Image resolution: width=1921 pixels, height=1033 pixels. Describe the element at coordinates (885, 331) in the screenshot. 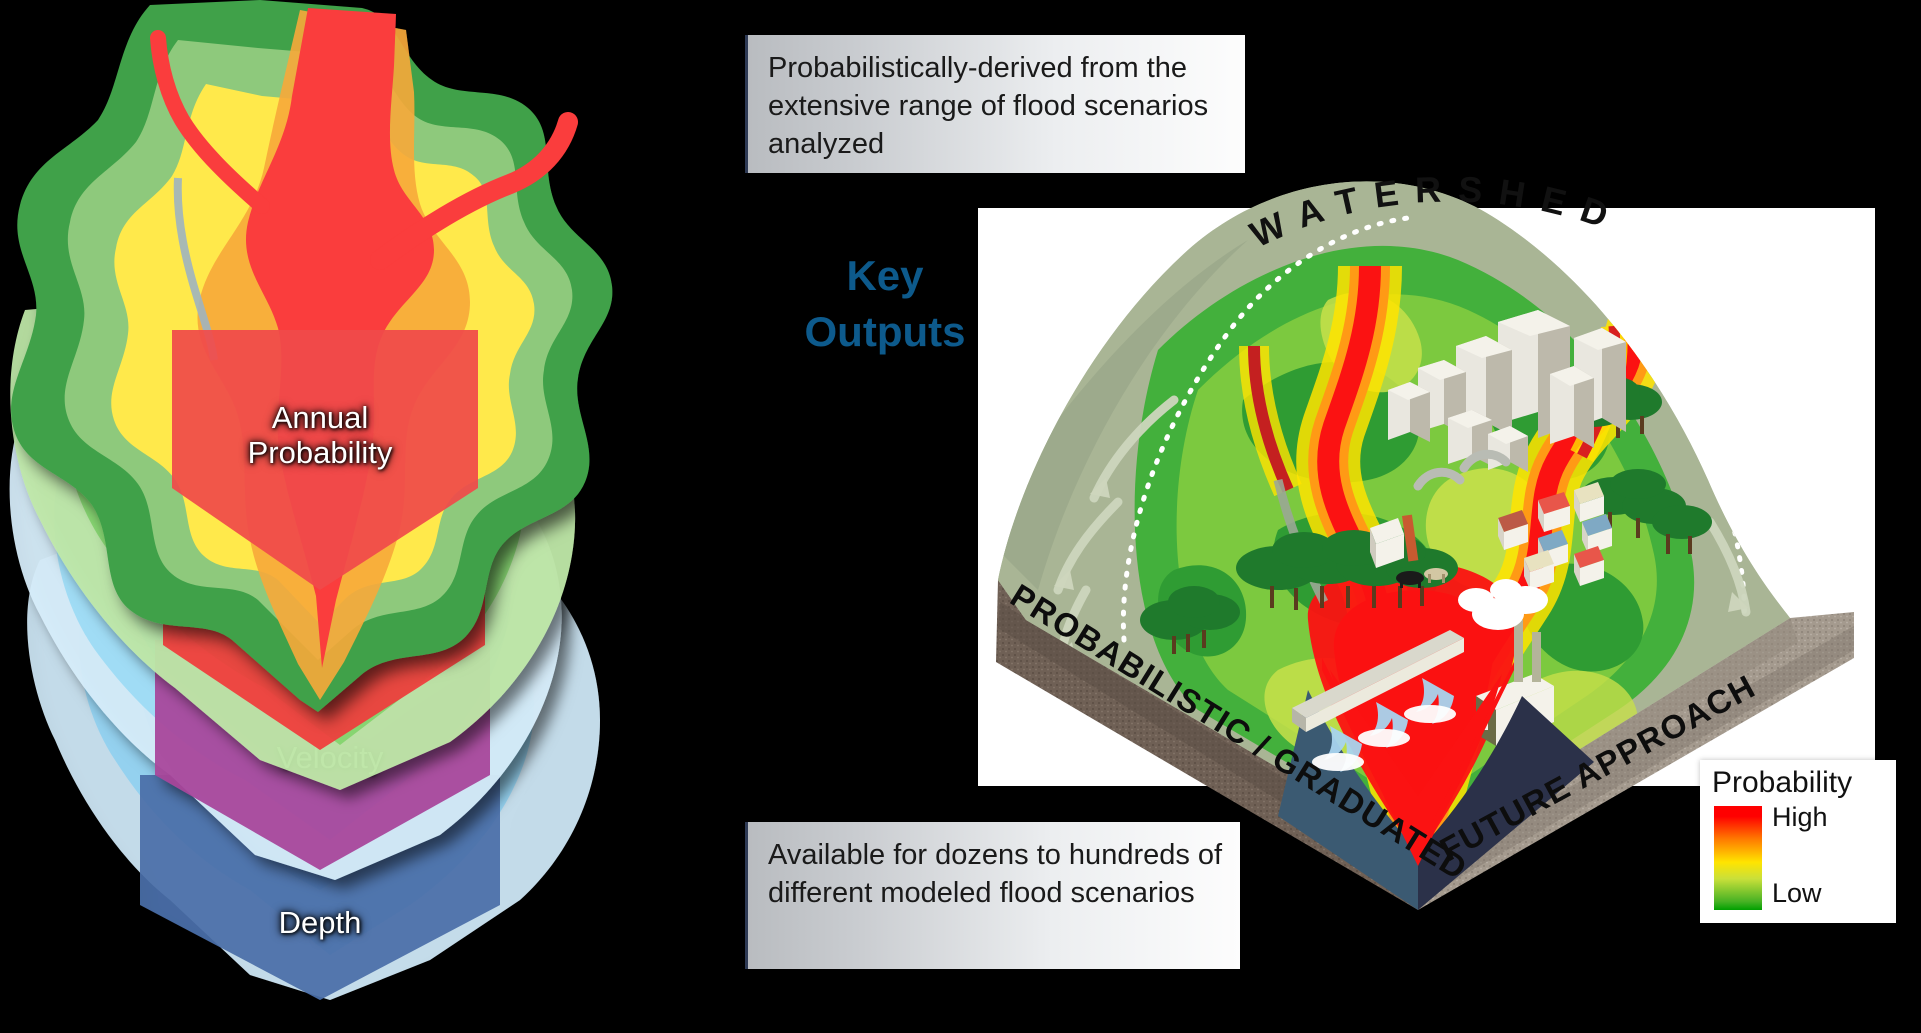

I see `key-outputs-line2: Outputs` at that location.